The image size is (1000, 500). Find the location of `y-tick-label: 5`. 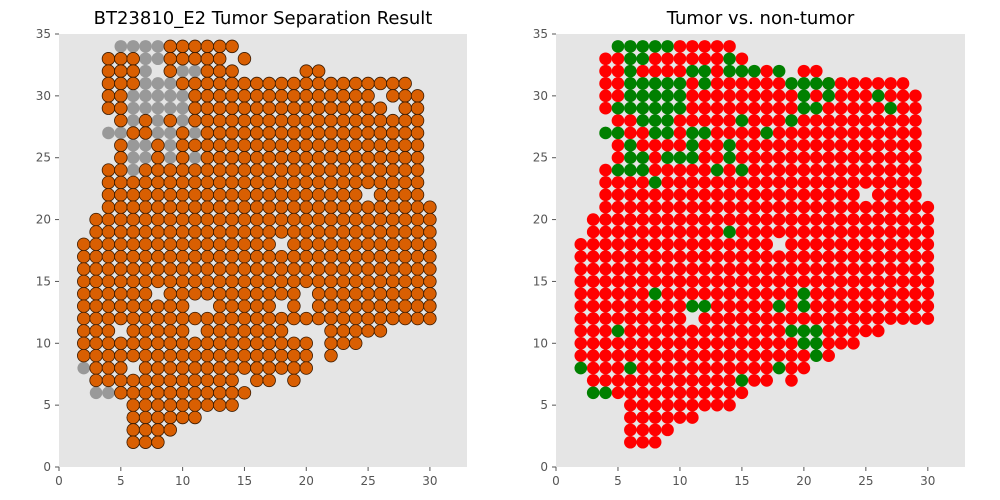

y-tick-label: 5 is located at coordinates (47, 405).